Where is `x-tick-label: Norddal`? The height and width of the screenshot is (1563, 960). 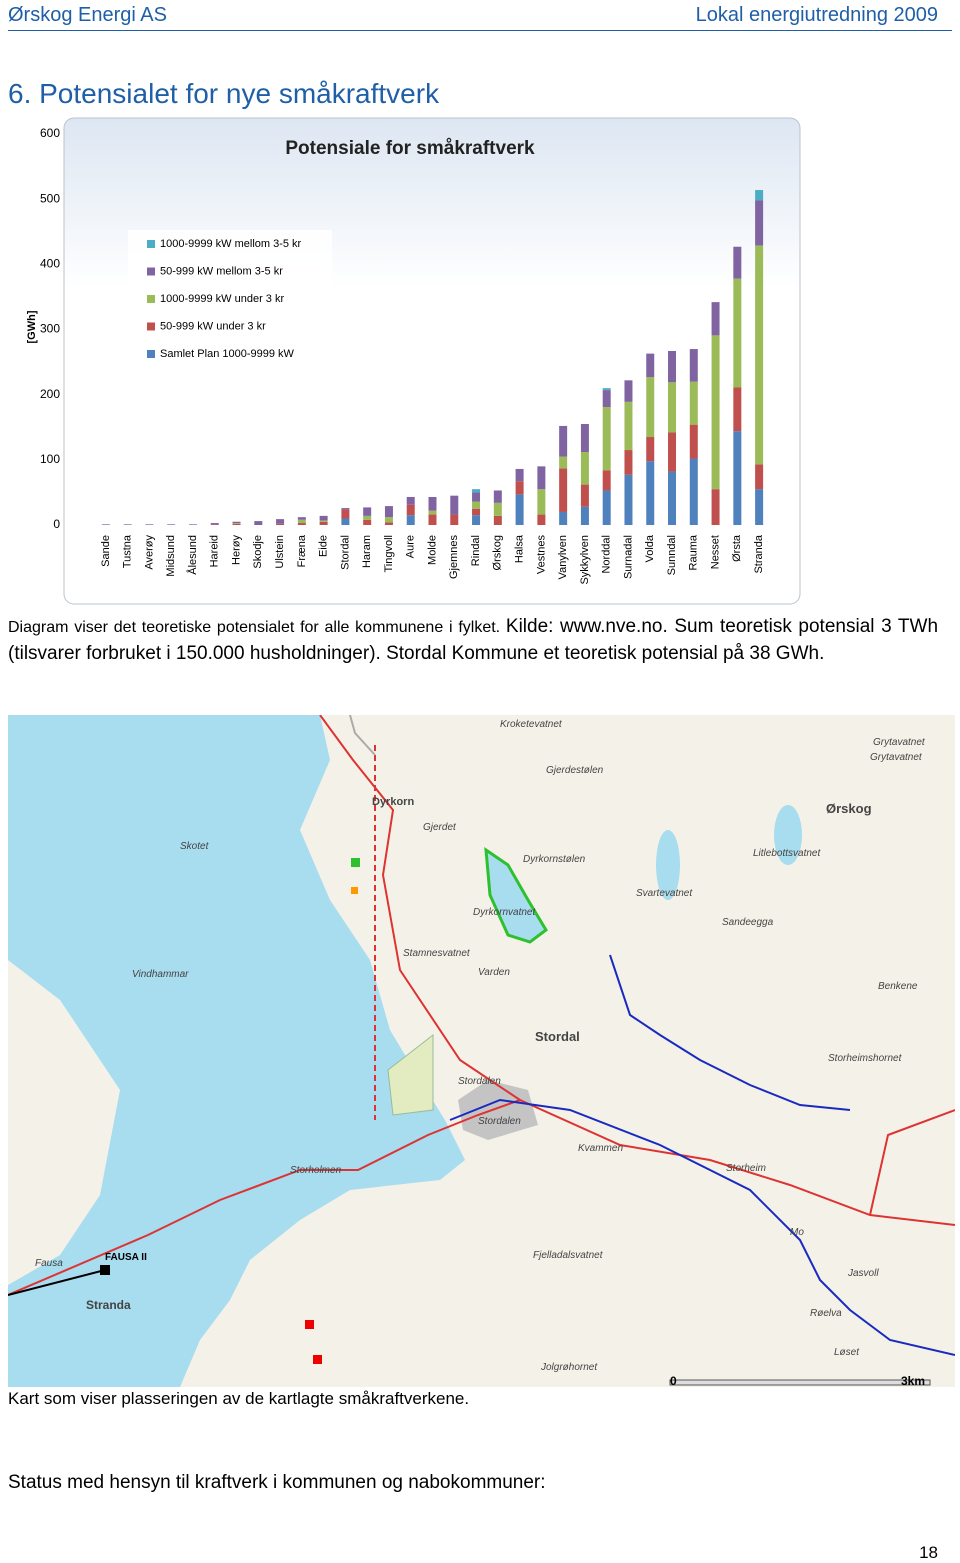
x-tick-label: Norddal is located at coordinates (607, 554).